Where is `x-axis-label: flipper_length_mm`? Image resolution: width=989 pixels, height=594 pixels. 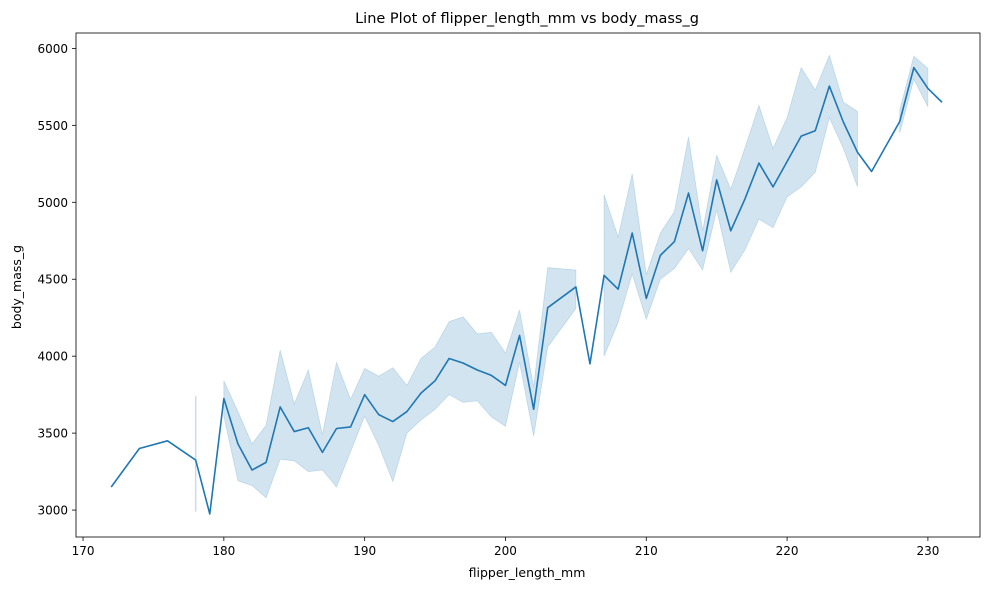
x-axis-label: flipper_length_mm is located at coordinates (527, 572).